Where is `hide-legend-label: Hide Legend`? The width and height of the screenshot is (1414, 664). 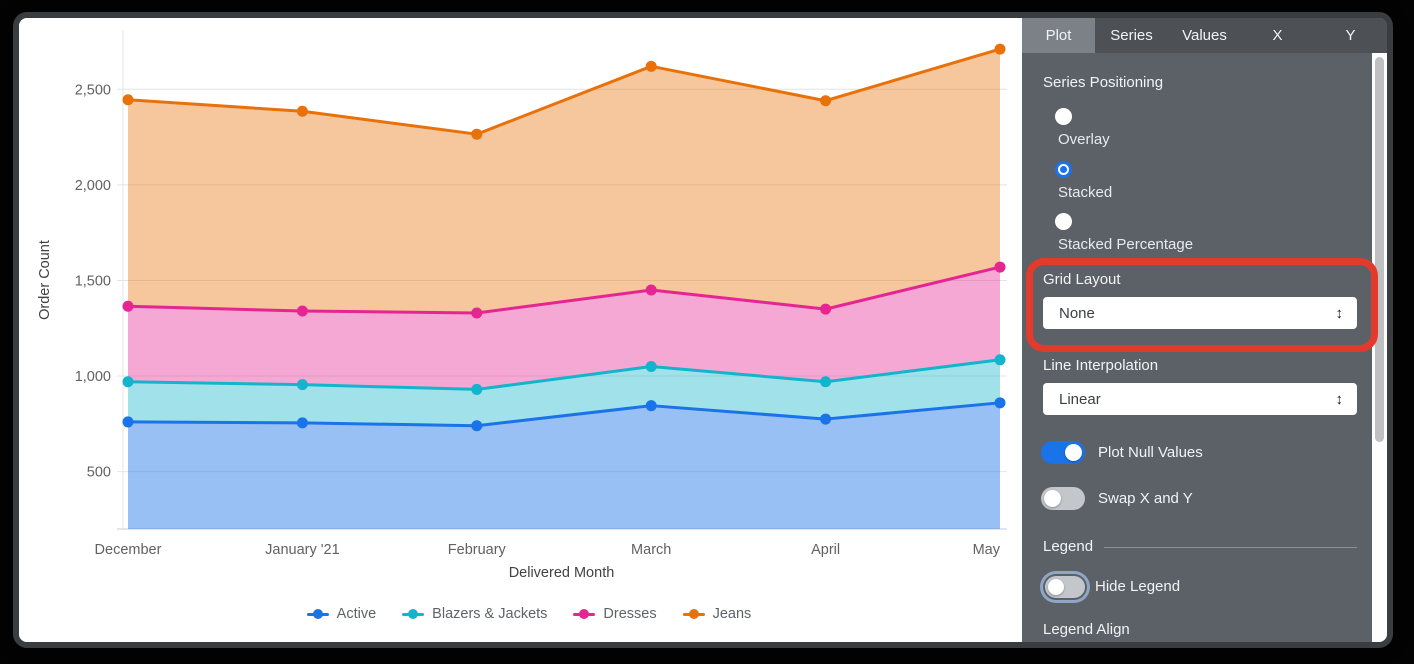
hide-legend-label: Hide Legend is located at coordinates (1138, 586).